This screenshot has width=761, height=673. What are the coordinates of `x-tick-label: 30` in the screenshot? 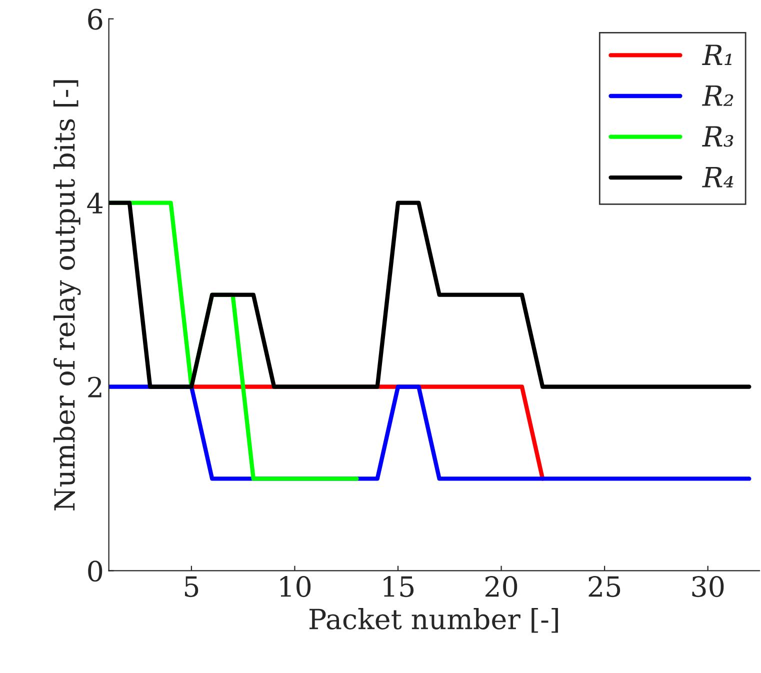 It's located at (708, 587).